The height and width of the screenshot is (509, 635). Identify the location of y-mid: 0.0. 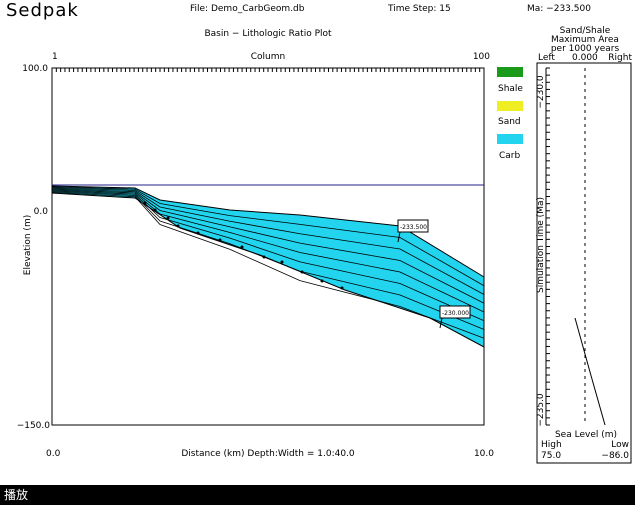
(41, 212).